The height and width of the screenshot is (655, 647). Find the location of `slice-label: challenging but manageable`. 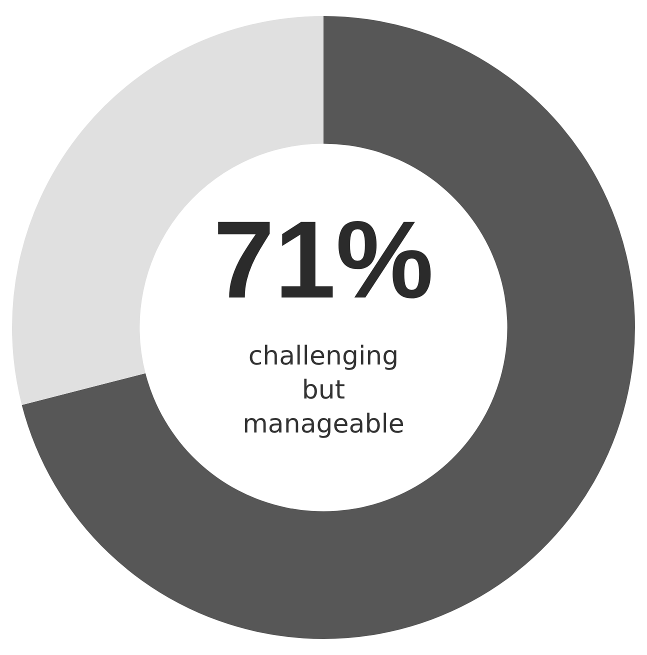

slice-label: challenging but manageable is located at coordinates (323, 390).